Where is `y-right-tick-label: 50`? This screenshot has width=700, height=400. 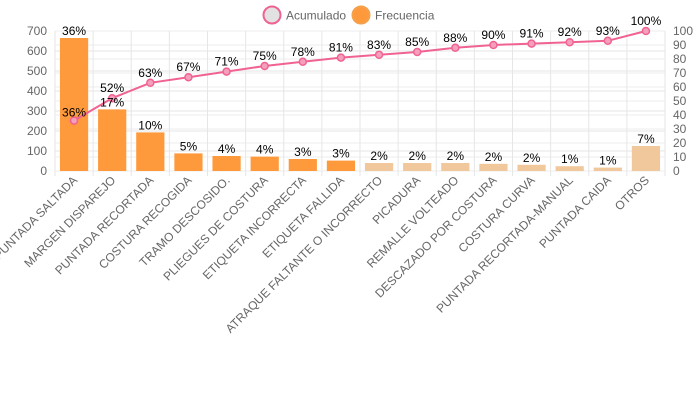
y-right-tick-label: 50 is located at coordinates (680, 101).